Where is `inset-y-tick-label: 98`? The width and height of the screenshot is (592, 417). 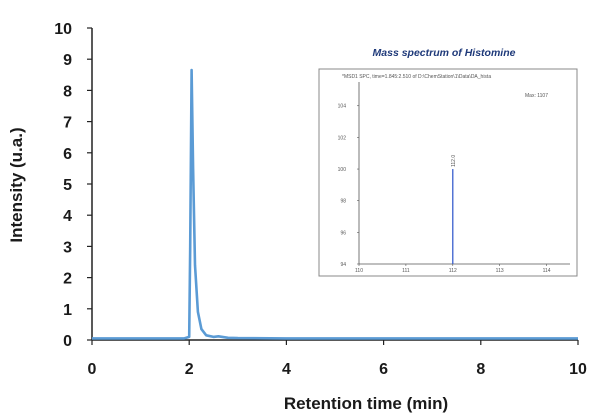
inset-y-tick-label: 98 is located at coordinates (343, 202).